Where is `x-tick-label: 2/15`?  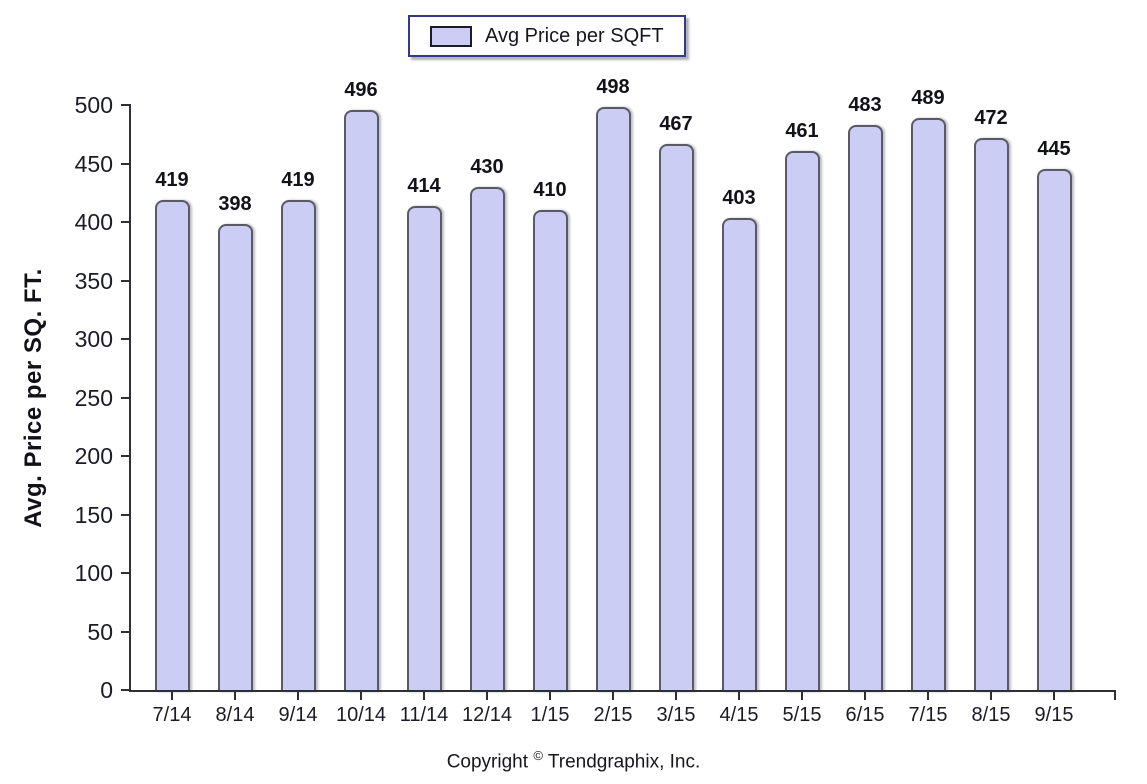
x-tick-label: 2/15 is located at coordinates (613, 715).